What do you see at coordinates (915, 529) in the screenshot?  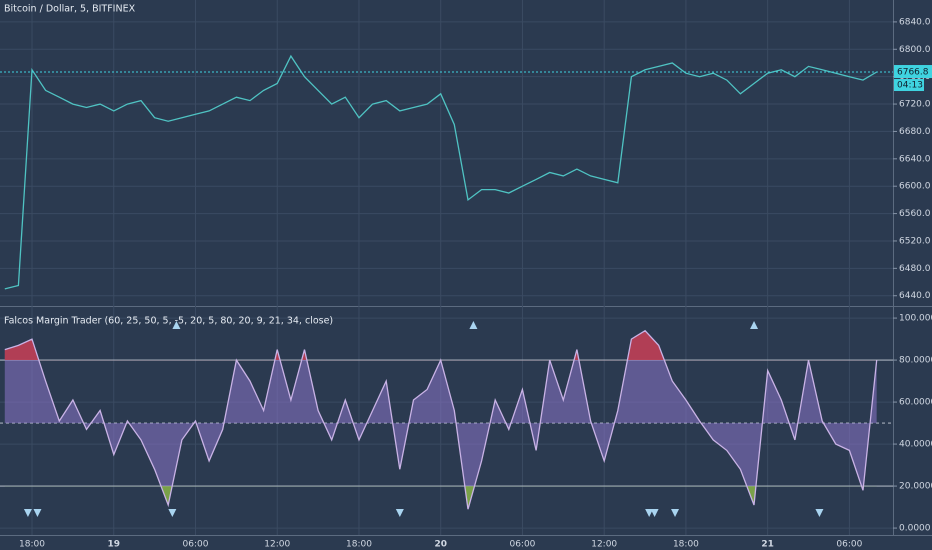 I see `y-tick-label: 0.0000` at bounding box center [915, 529].